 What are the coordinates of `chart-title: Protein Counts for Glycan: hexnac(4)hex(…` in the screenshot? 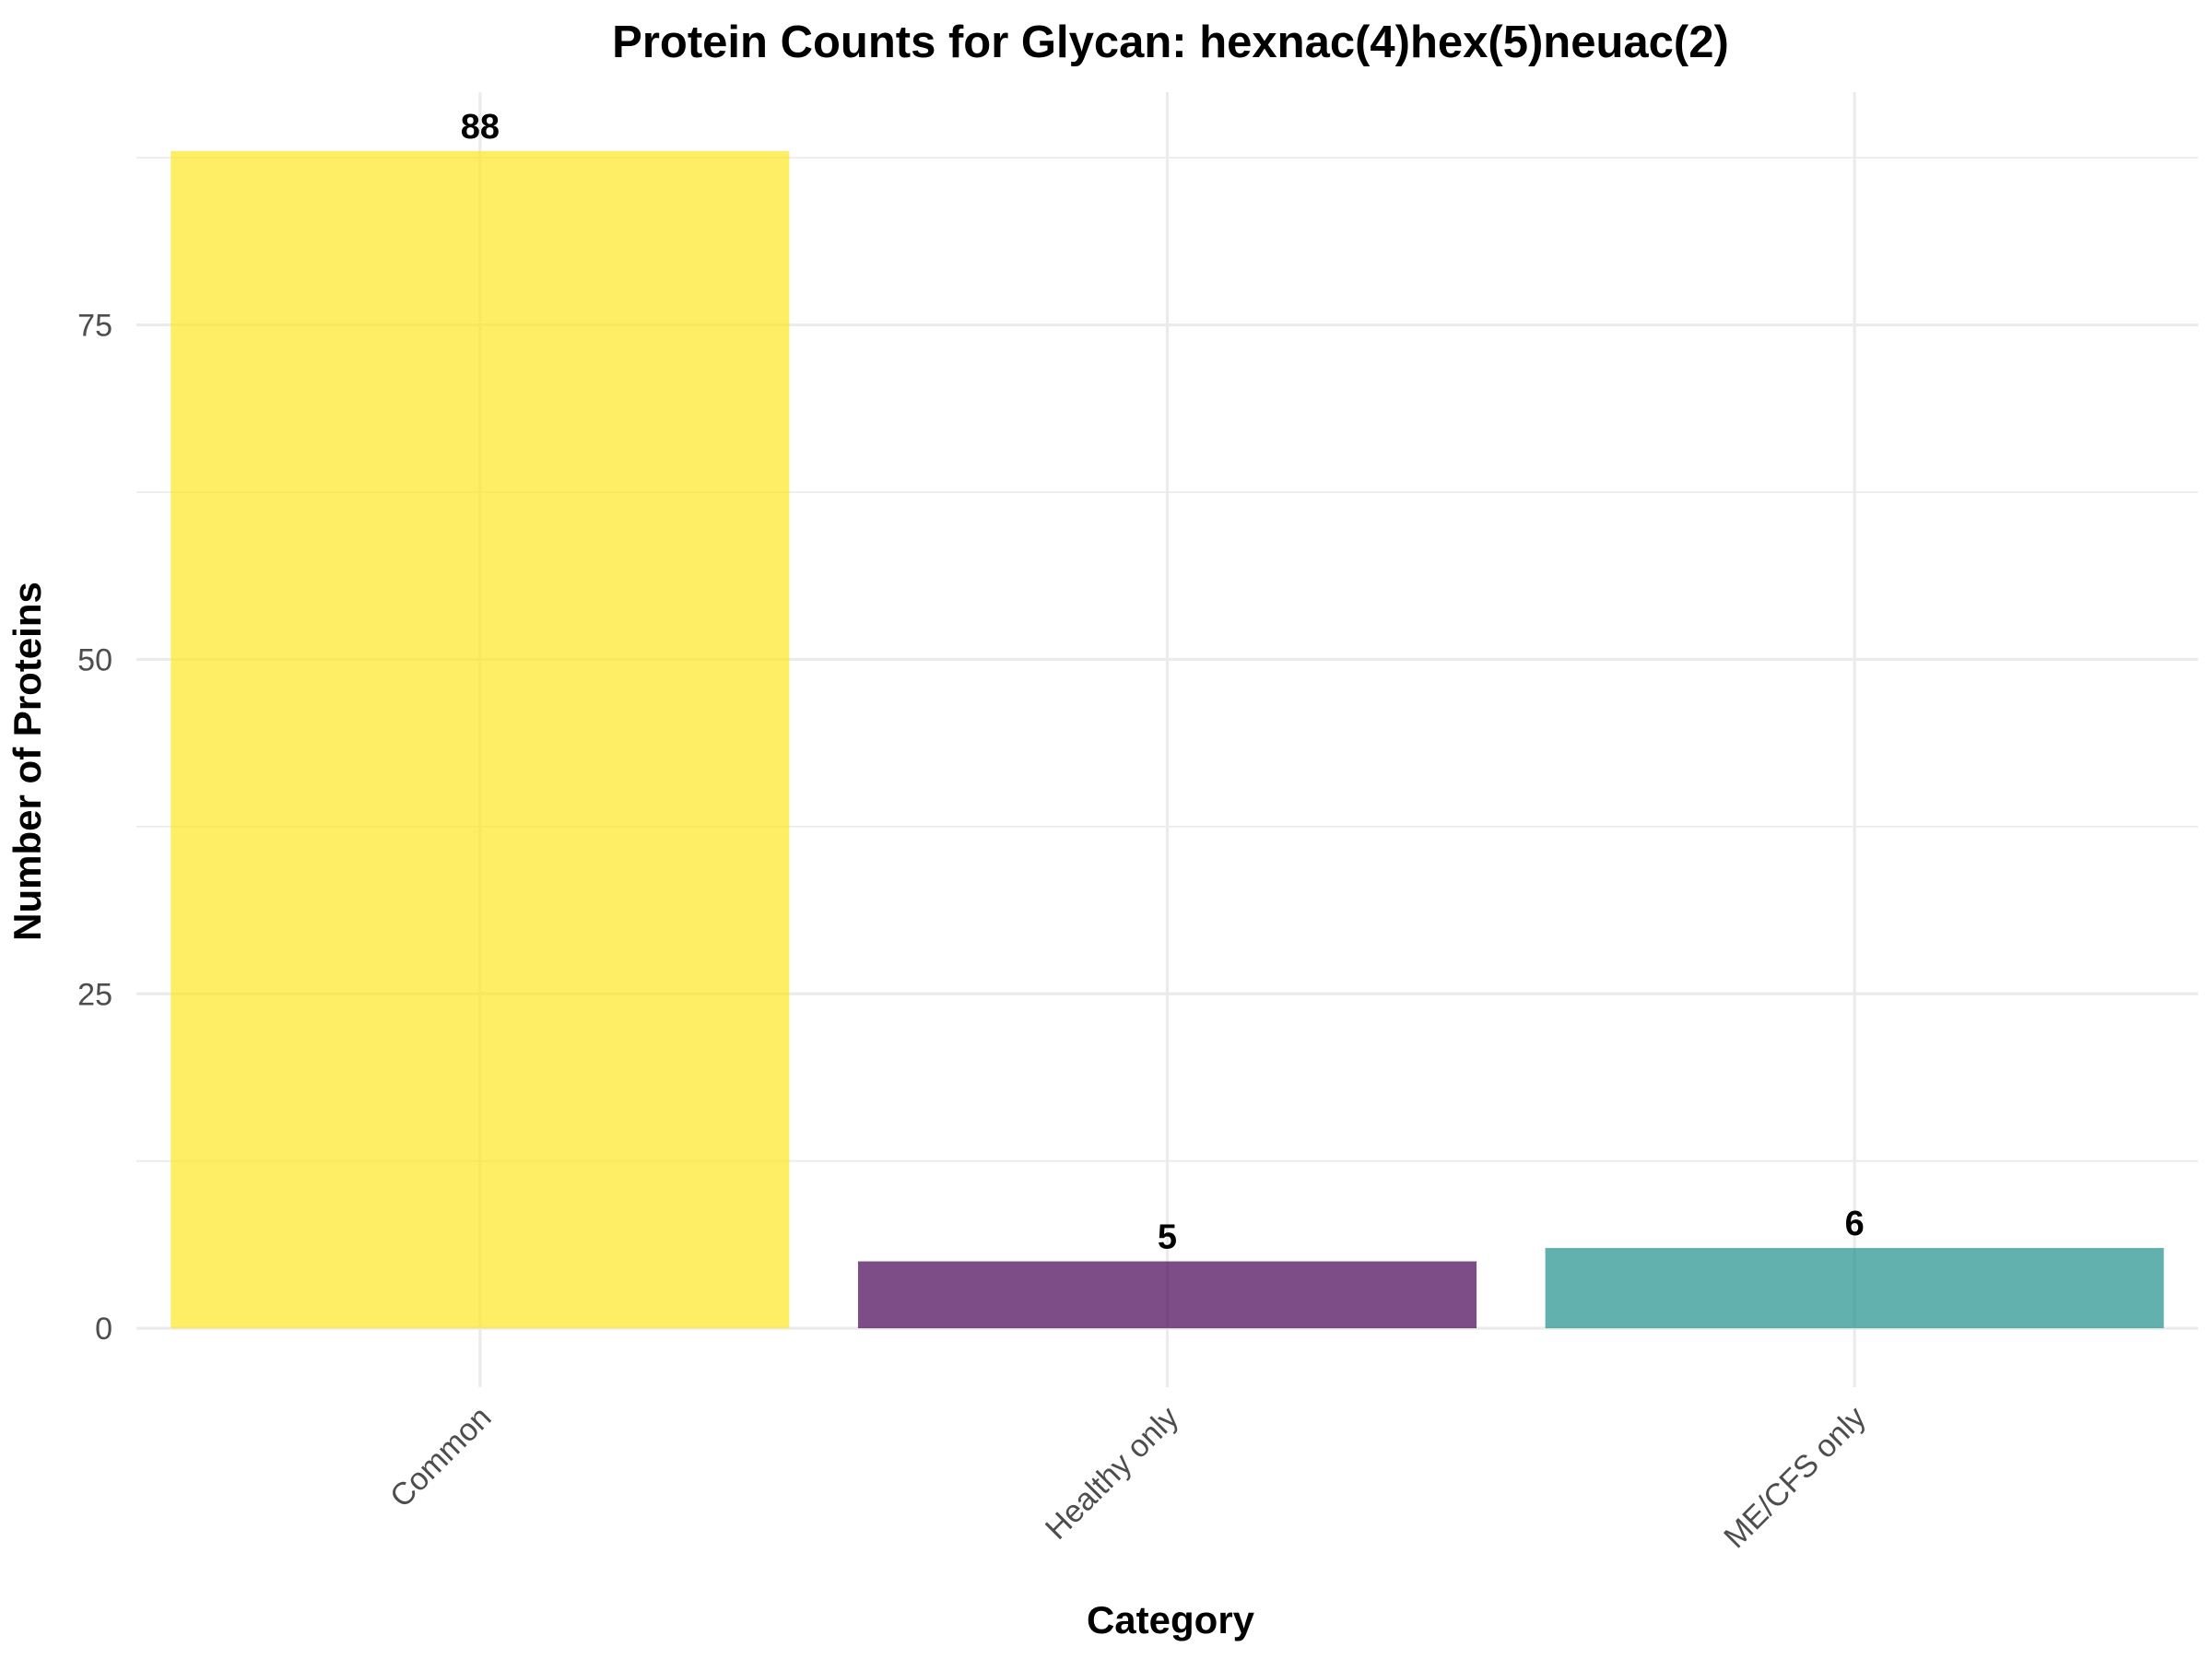 It's located at (1170, 42).